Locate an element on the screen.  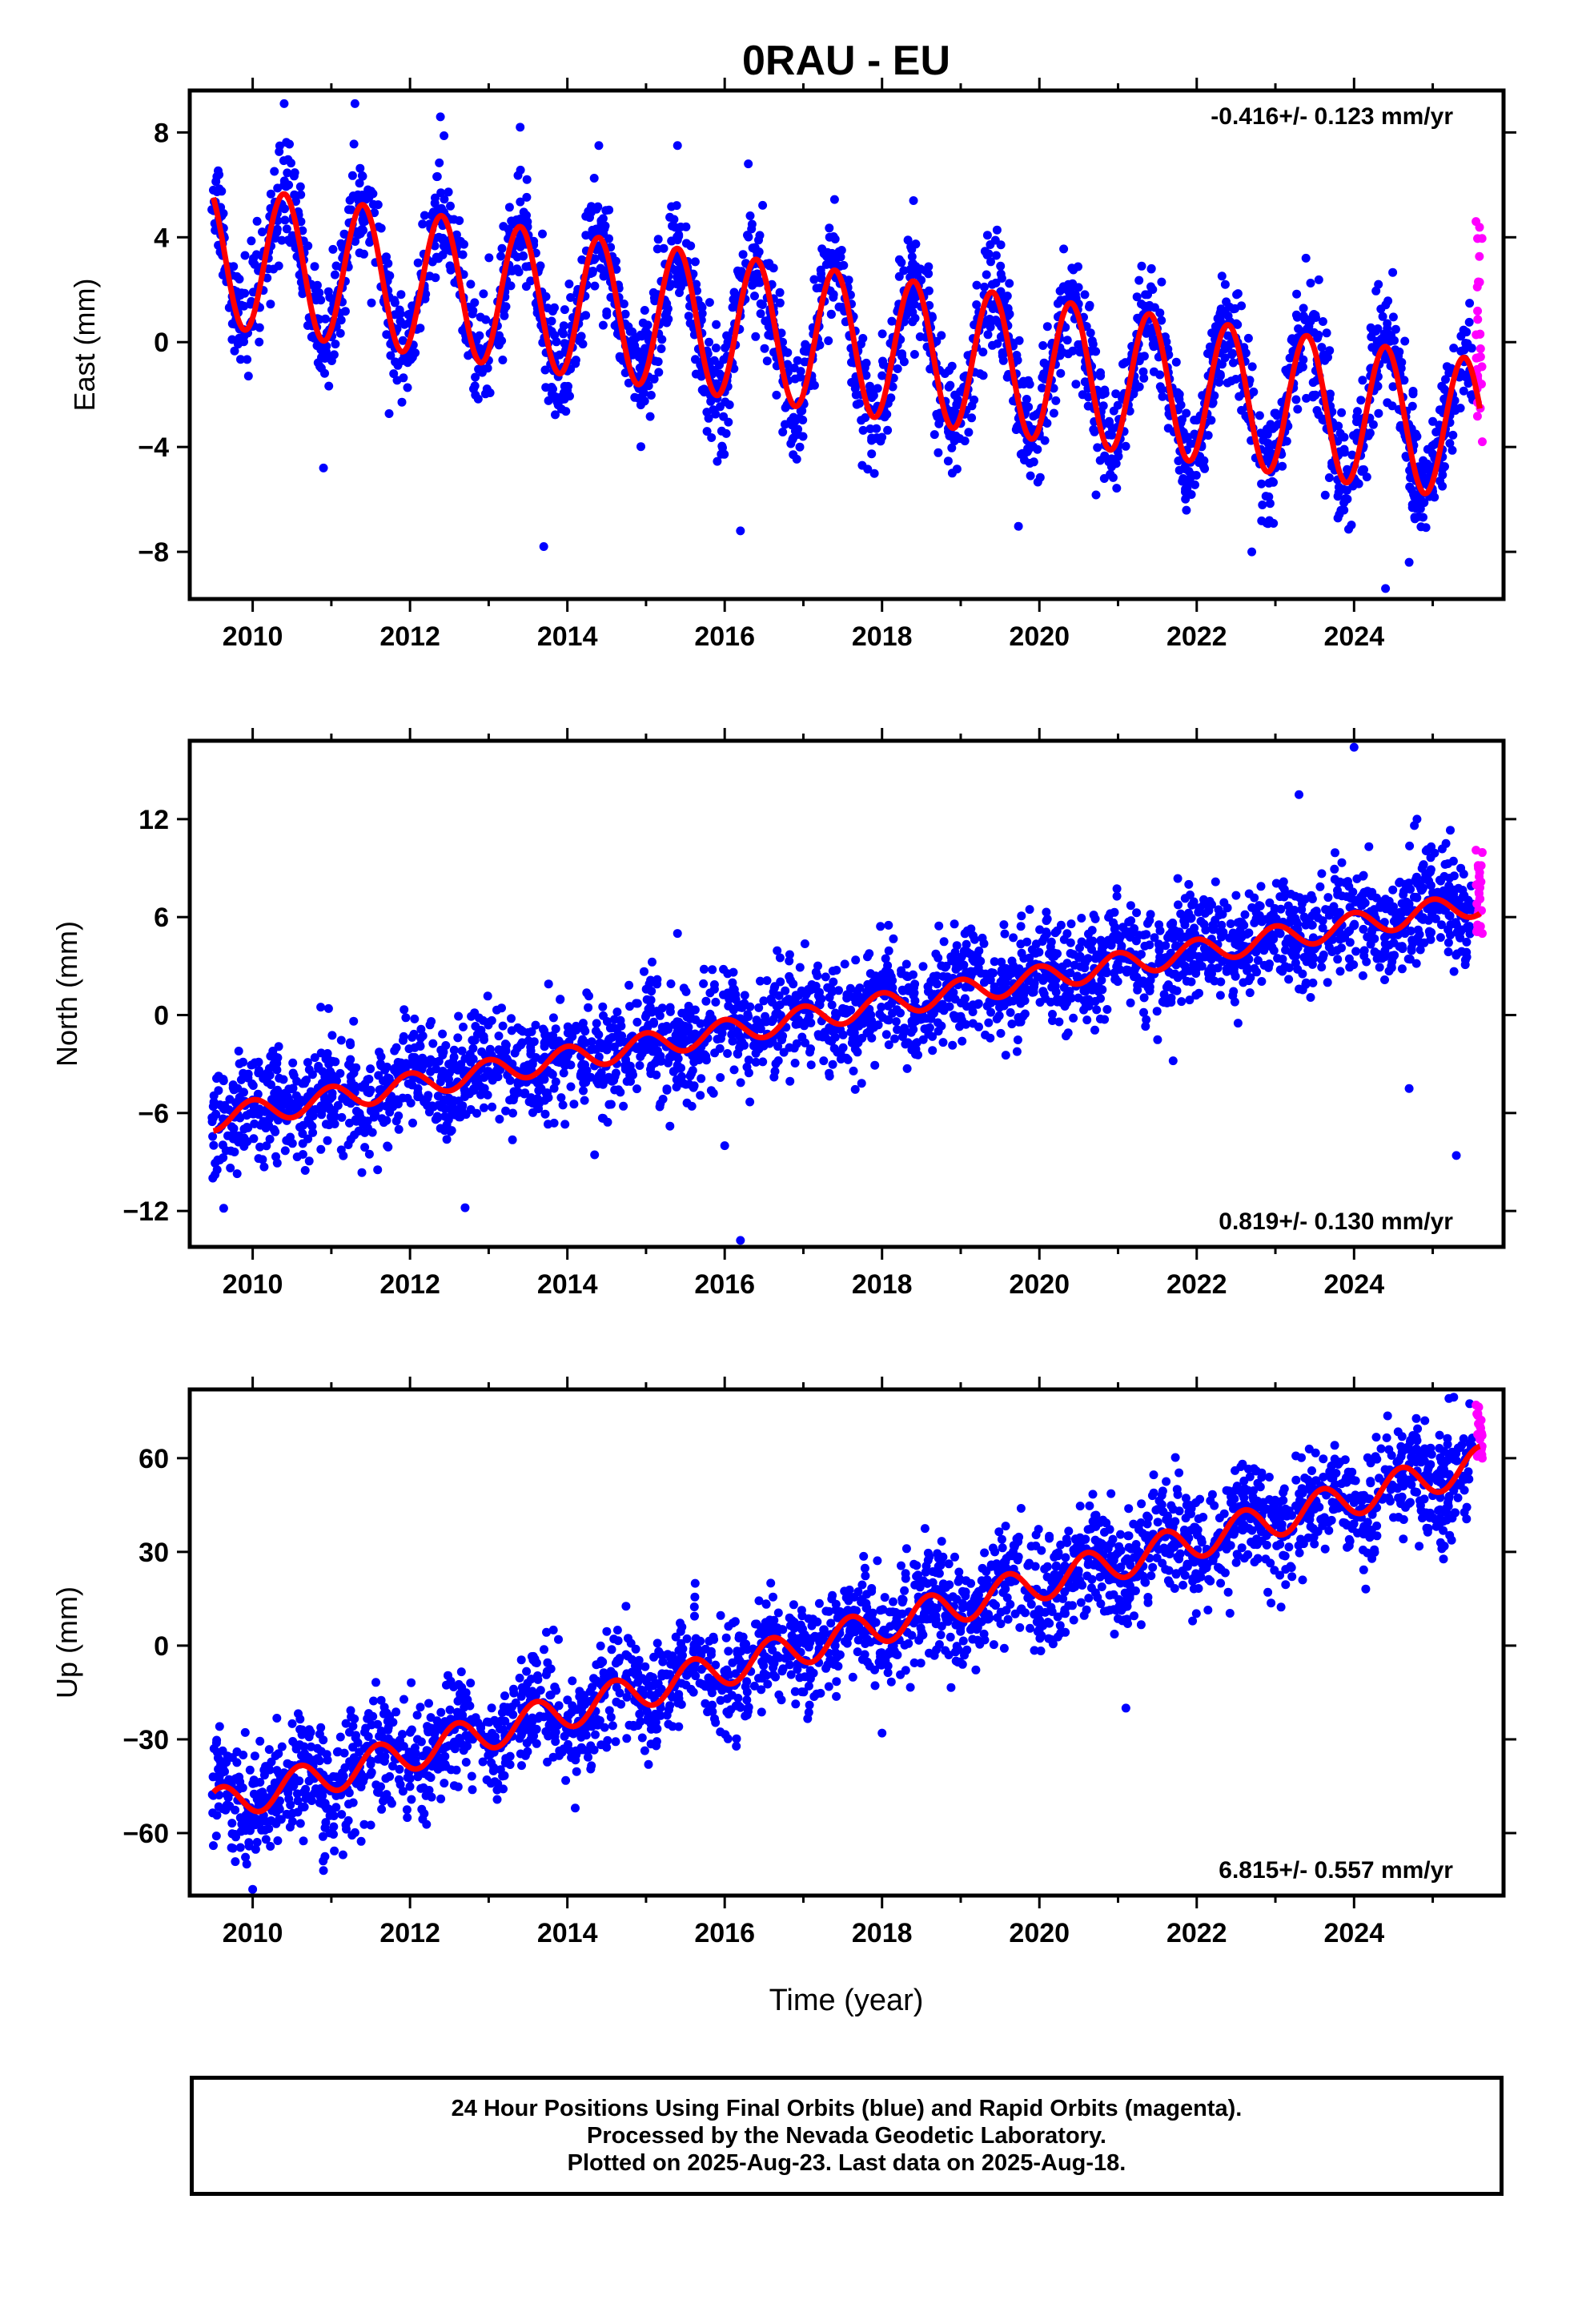
east-rapid-point is located at coordinates (1478, 239).